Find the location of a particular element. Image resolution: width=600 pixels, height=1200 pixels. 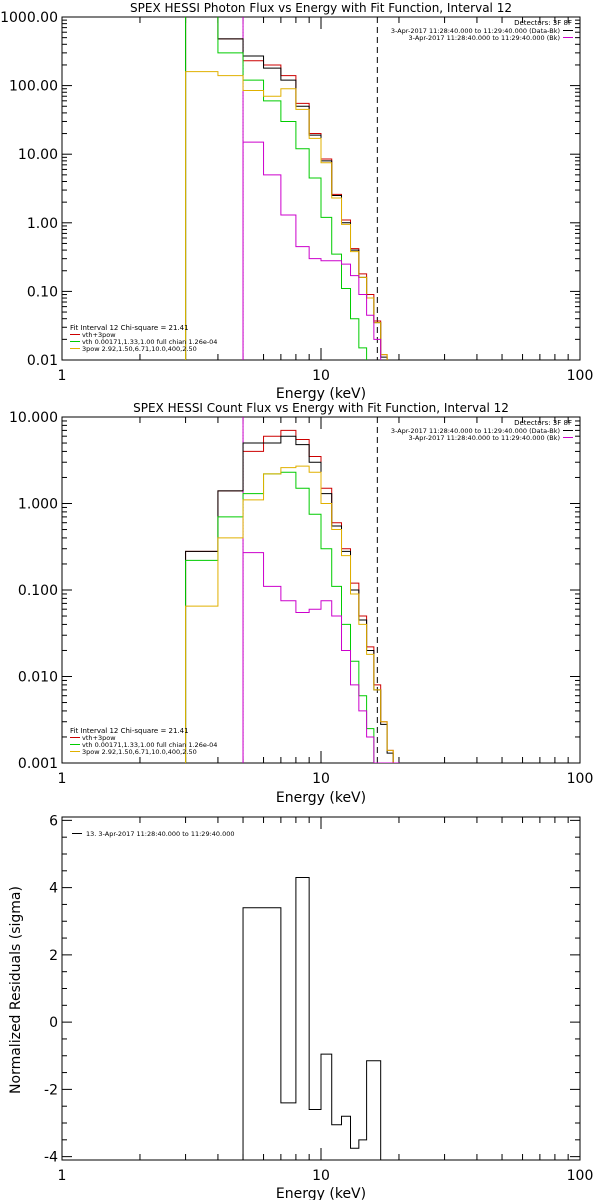

y-tick-label: 0.01 is located at coordinates (42, 361).